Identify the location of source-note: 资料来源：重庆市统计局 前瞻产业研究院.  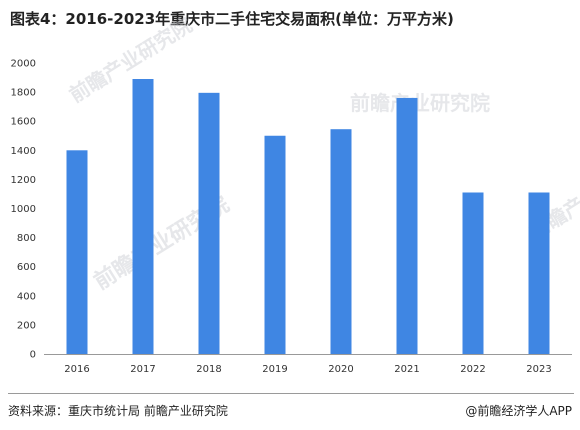
(118, 411).